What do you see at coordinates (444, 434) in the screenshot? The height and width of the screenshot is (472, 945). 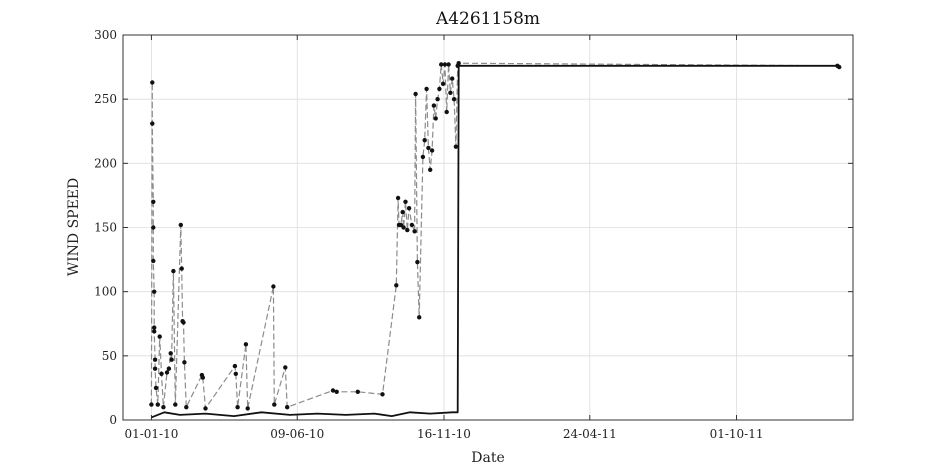 I see `x-tick-label-2: 16-11-10` at bounding box center [444, 434].